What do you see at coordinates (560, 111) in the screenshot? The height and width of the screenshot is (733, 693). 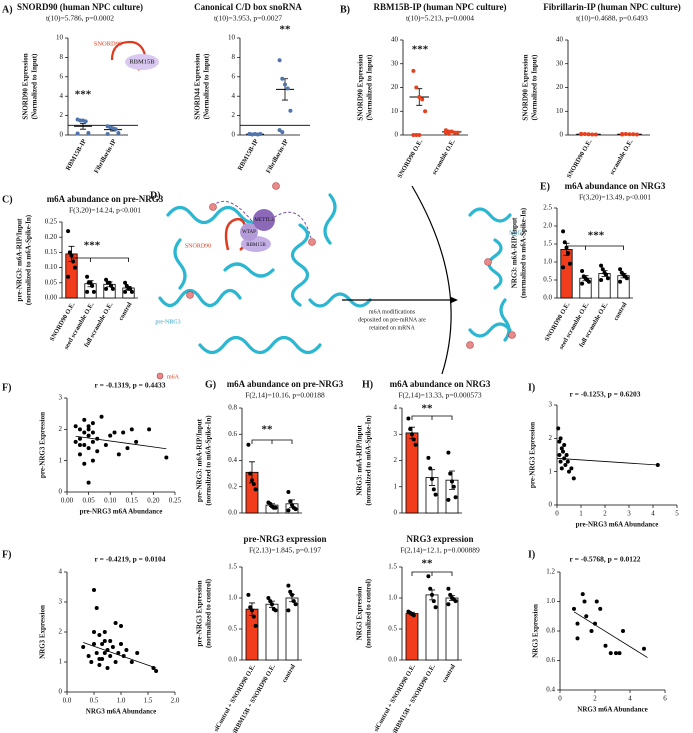 I see `y-tick-label: 10` at bounding box center [560, 111].